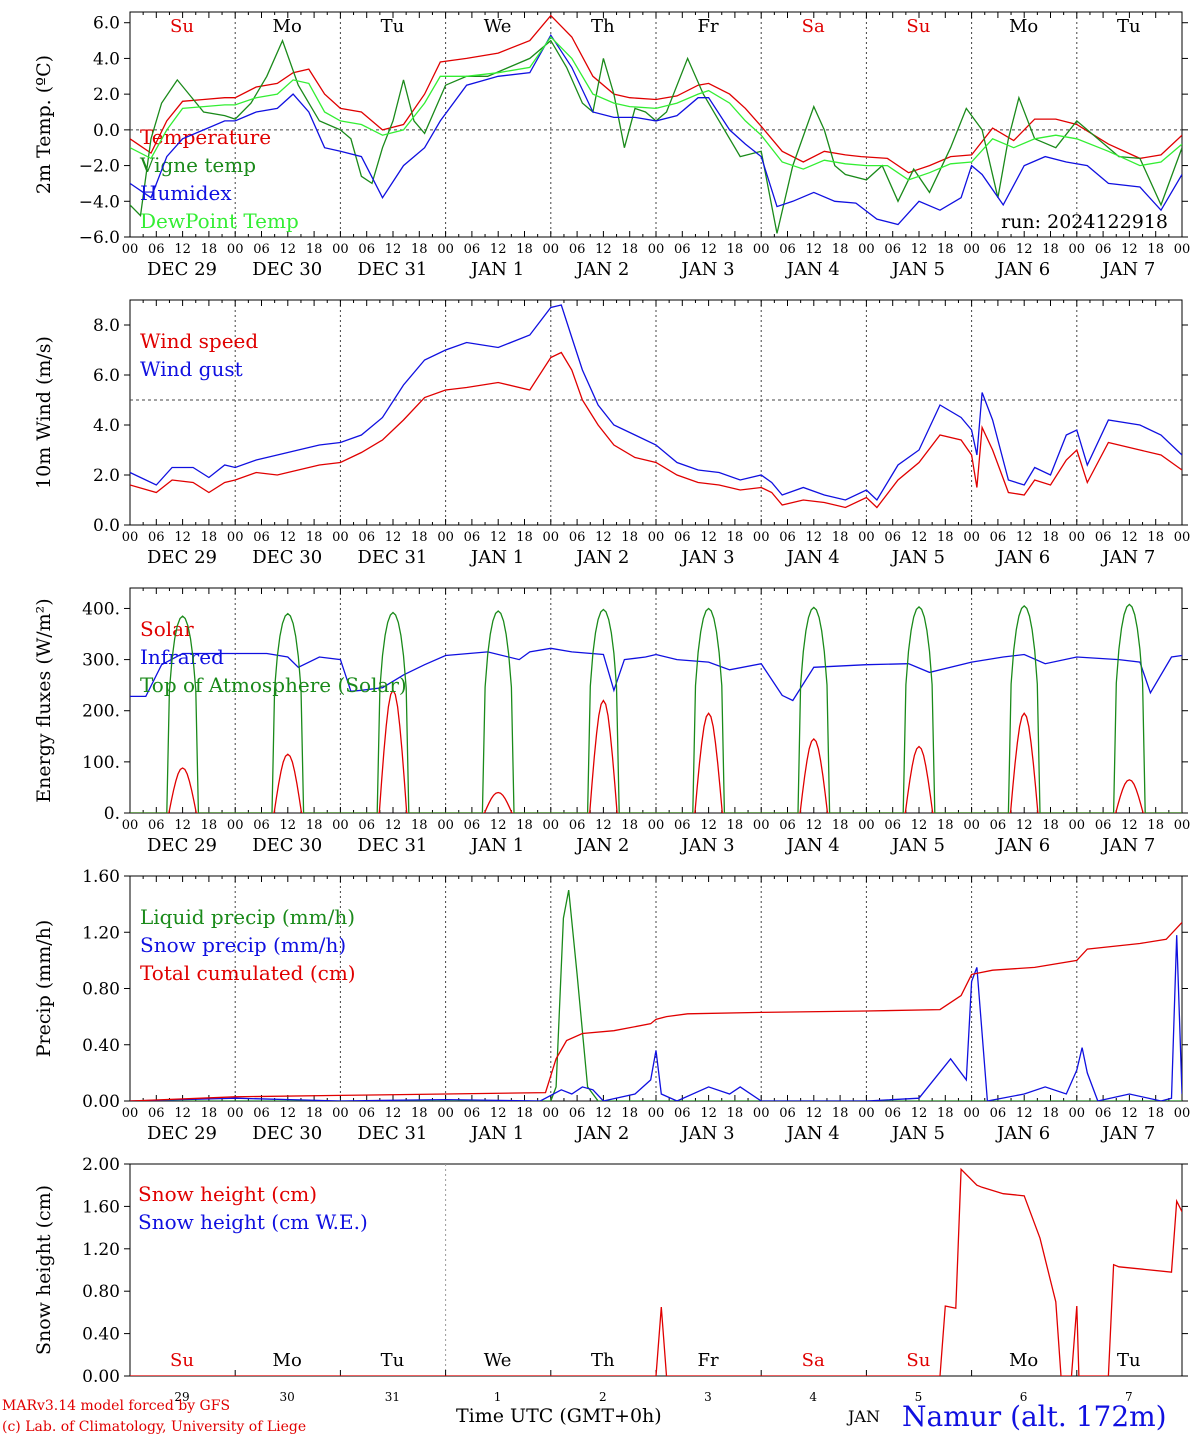  Describe the element at coordinates (106, 326) in the screenshot. I see `y-tick-label: 8.0` at that location.